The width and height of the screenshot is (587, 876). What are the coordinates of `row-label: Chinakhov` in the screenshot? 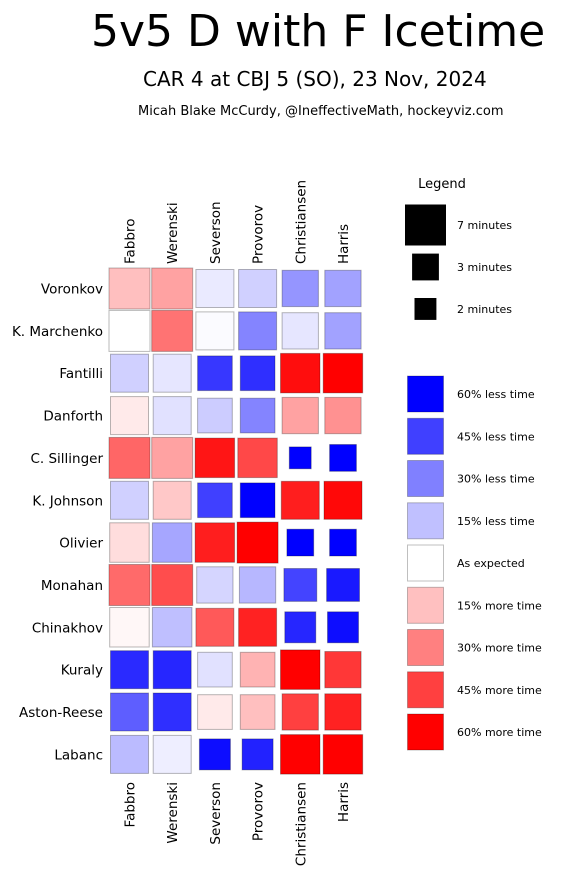 It's located at (67, 628).